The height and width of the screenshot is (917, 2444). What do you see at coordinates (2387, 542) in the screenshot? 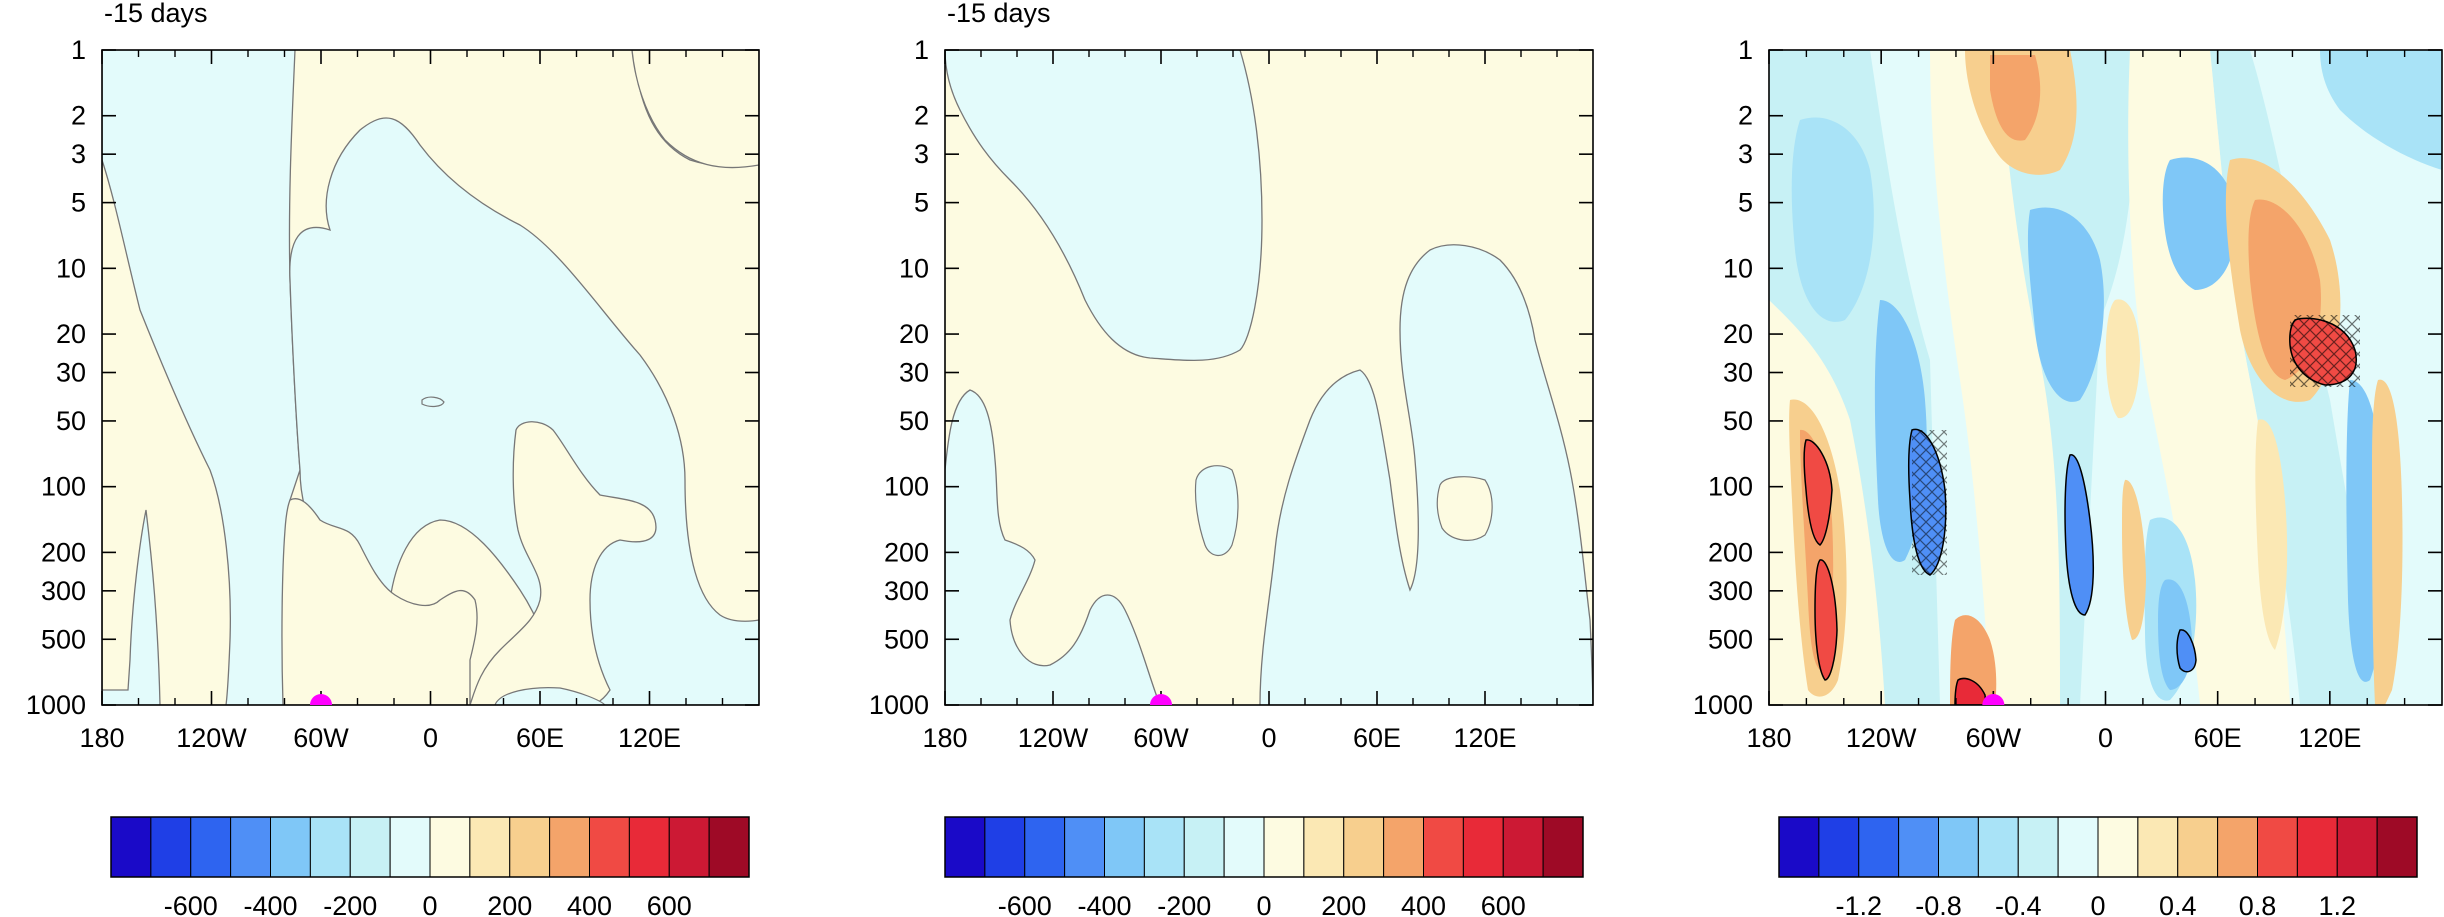
I see `warm-right-edge` at bounding box center [2387, 542].